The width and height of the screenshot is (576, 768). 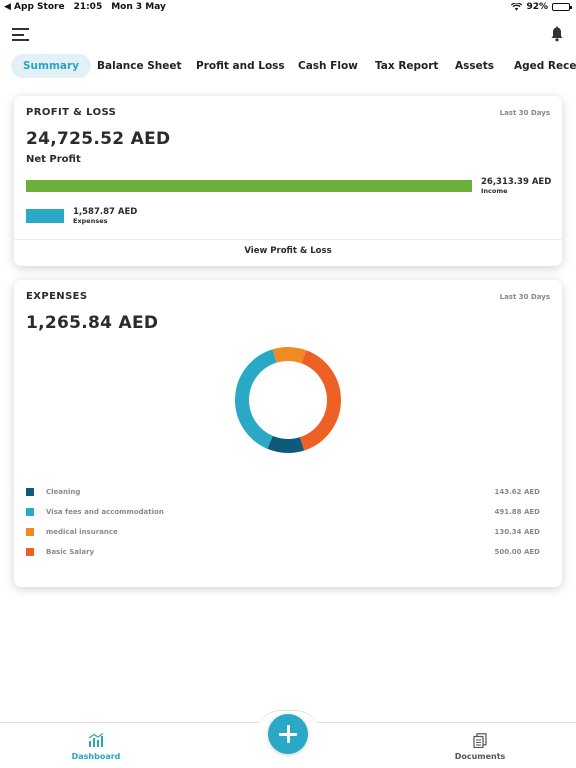 I want to click on income-label: Income, so click(x=494, y=191).